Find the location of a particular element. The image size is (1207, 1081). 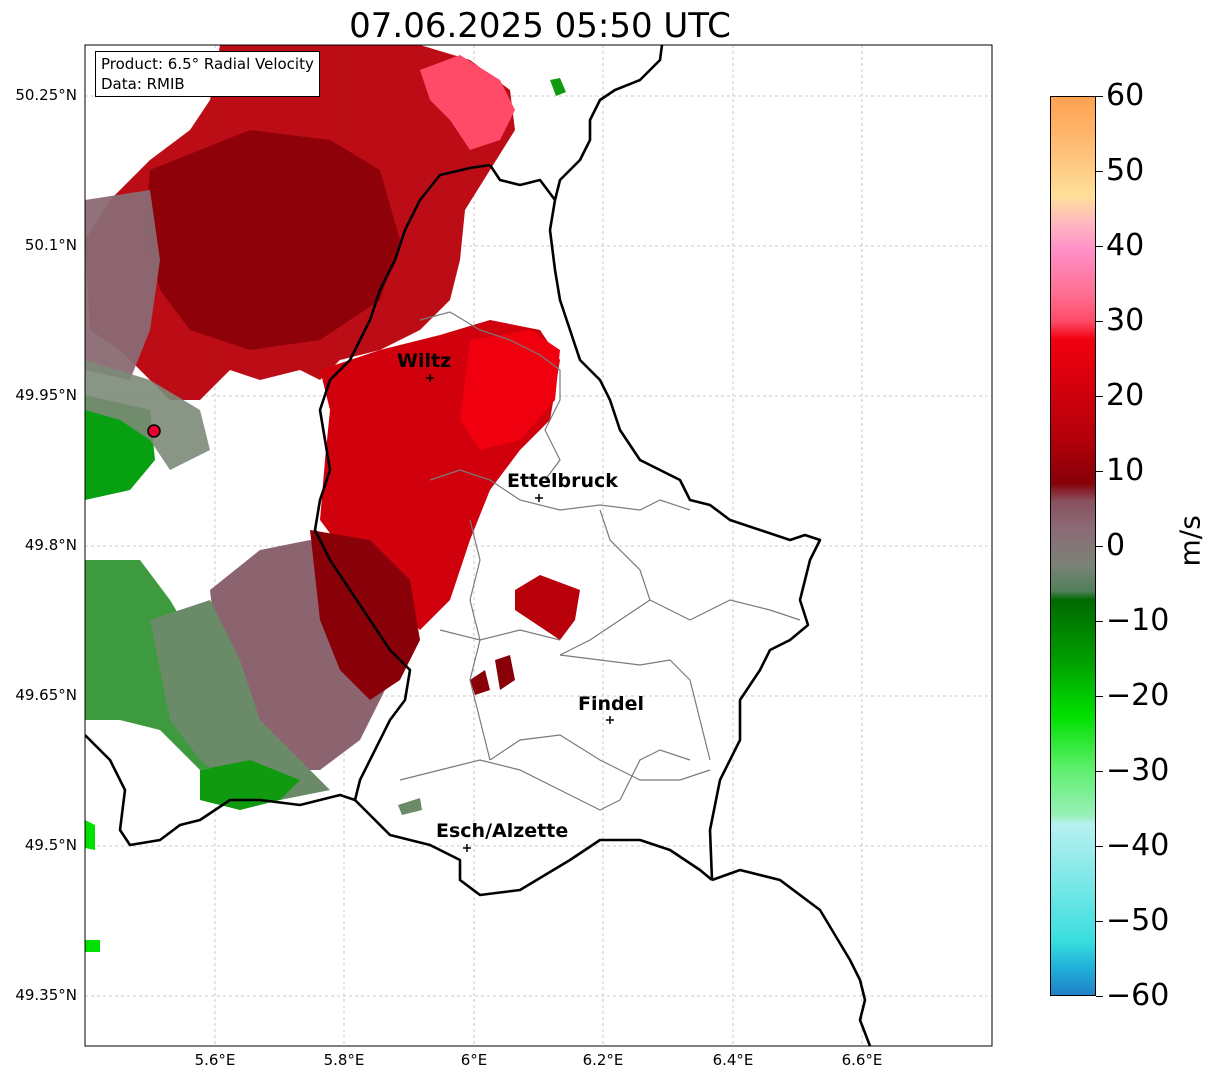

echo-grey-west is located at coordinates (122, 285).